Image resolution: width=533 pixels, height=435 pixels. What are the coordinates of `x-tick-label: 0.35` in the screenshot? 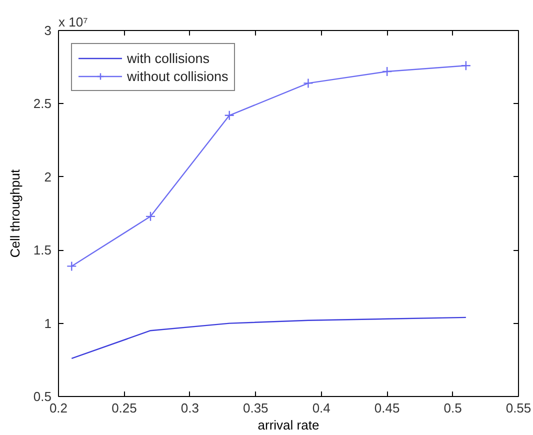 It's located at (255, 408).